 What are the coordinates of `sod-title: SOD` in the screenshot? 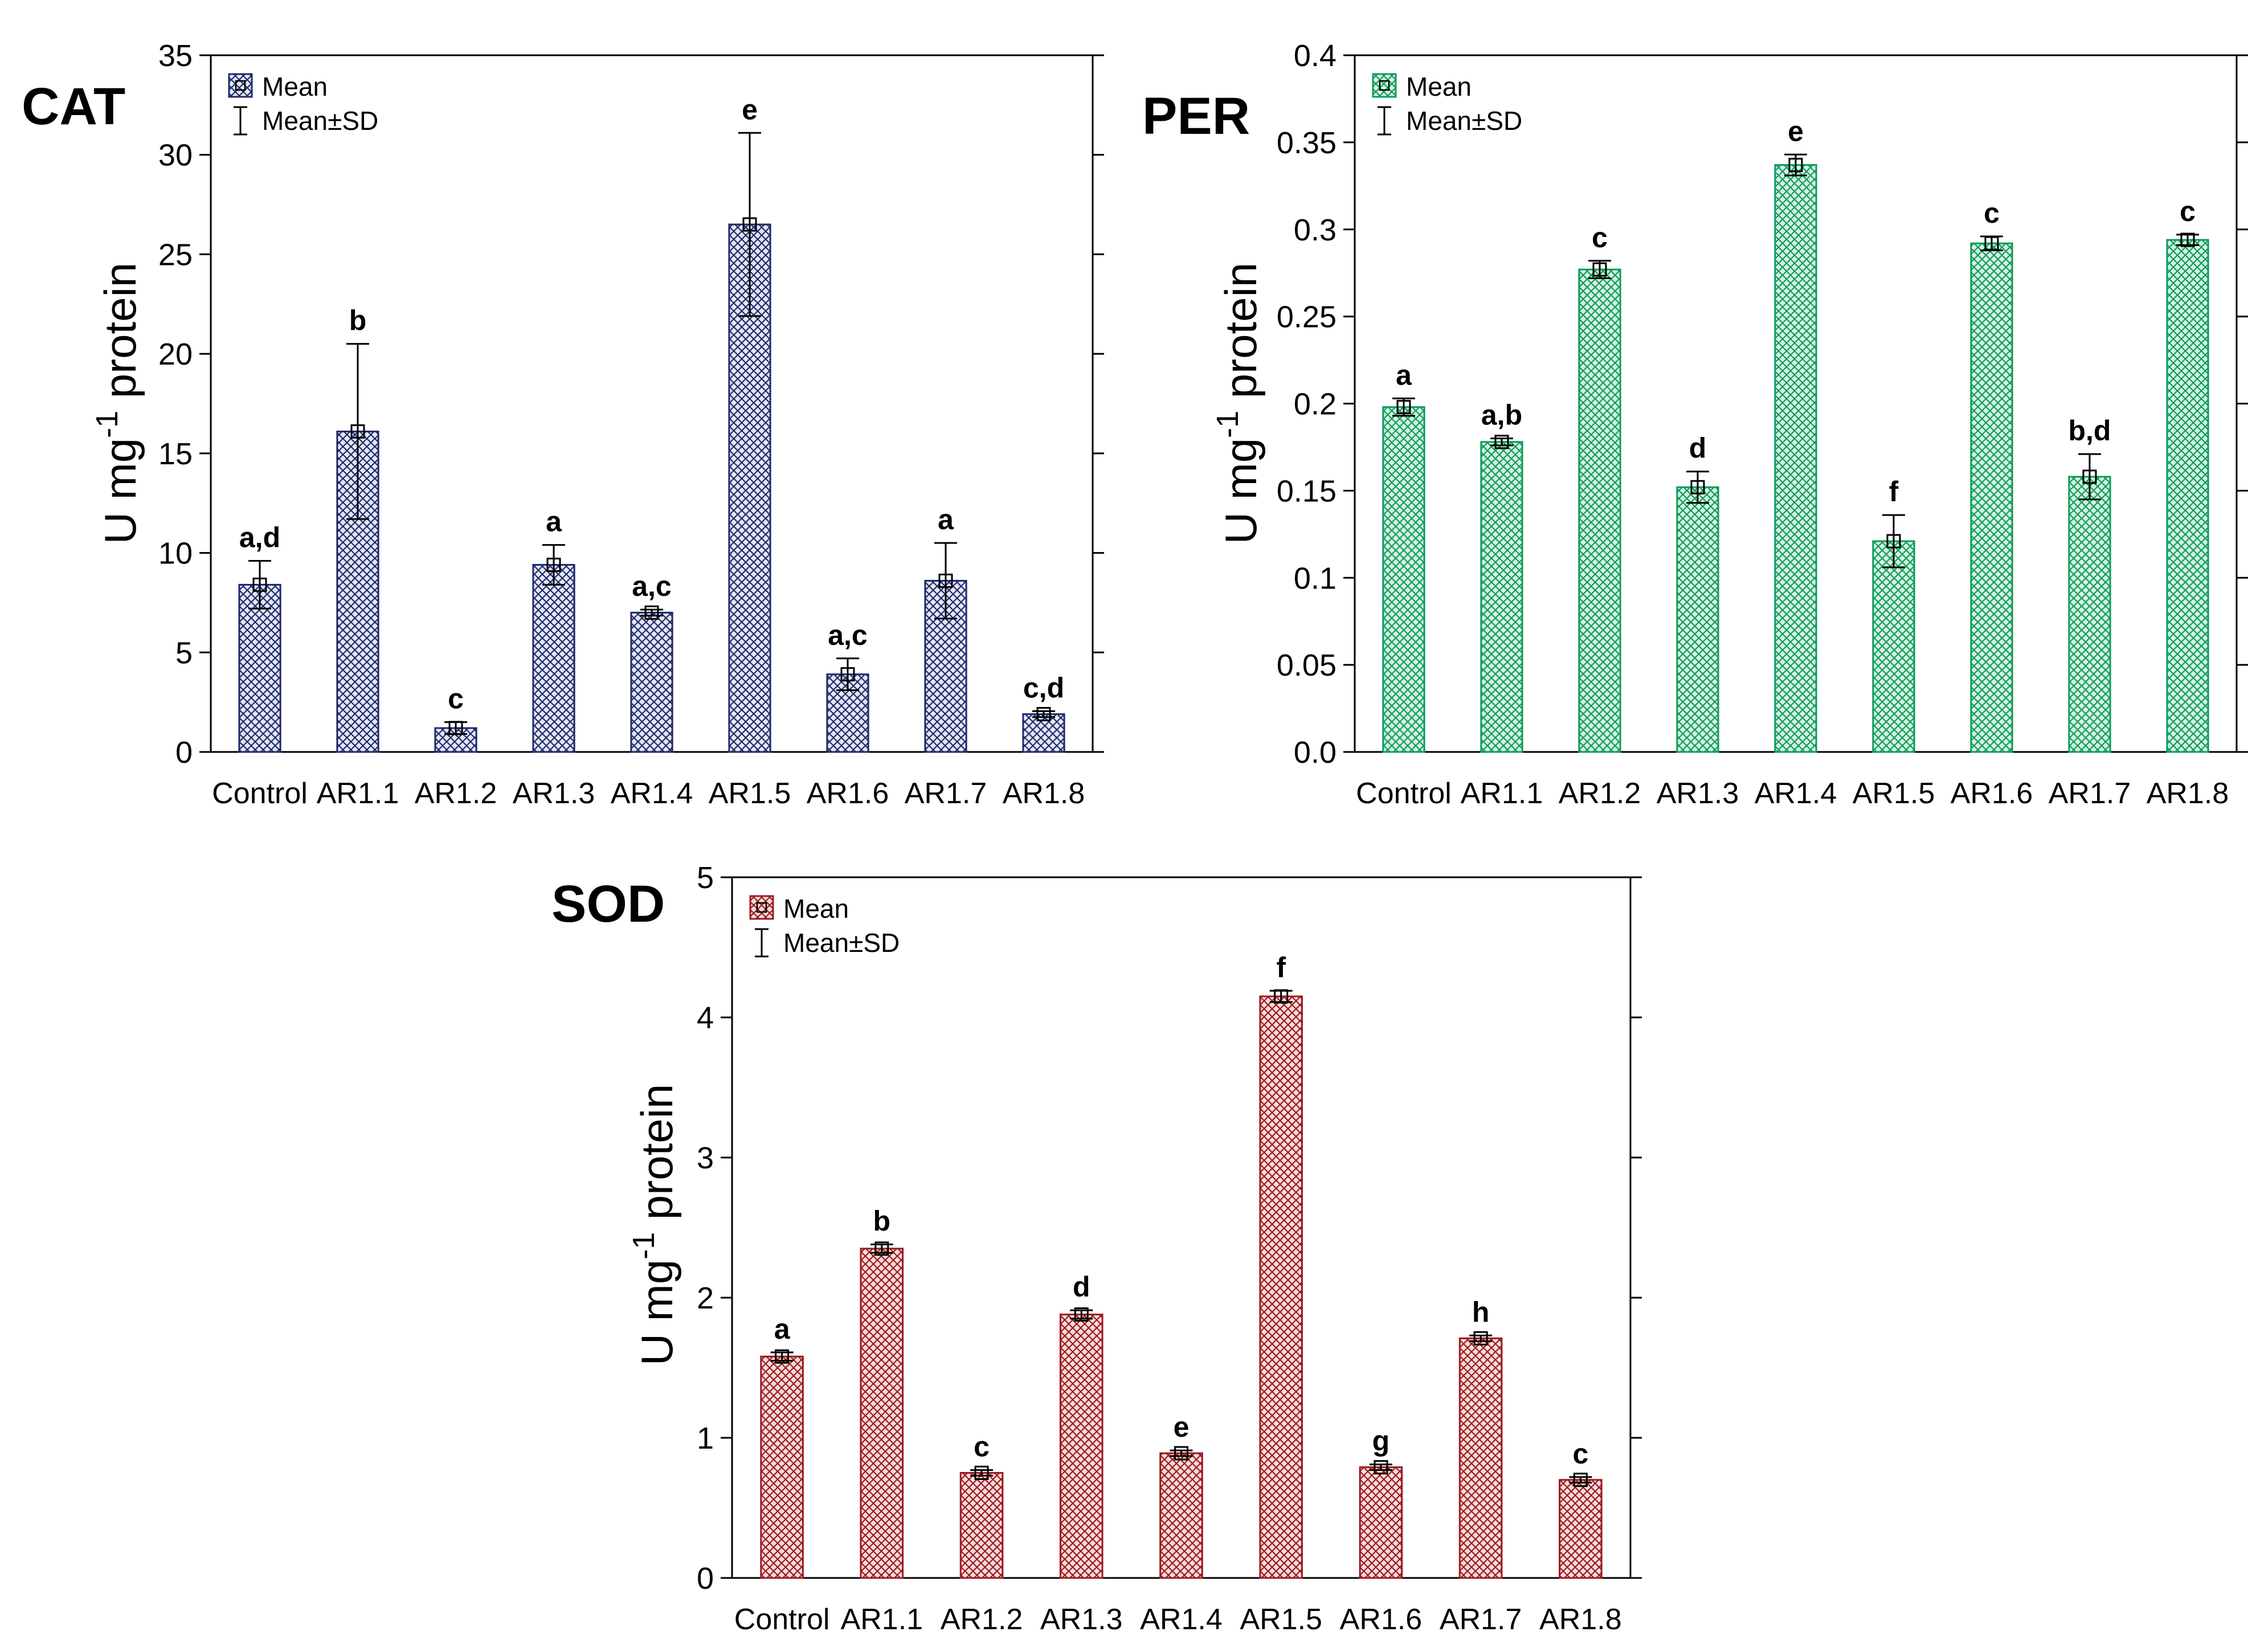 It's located at (608, 904).